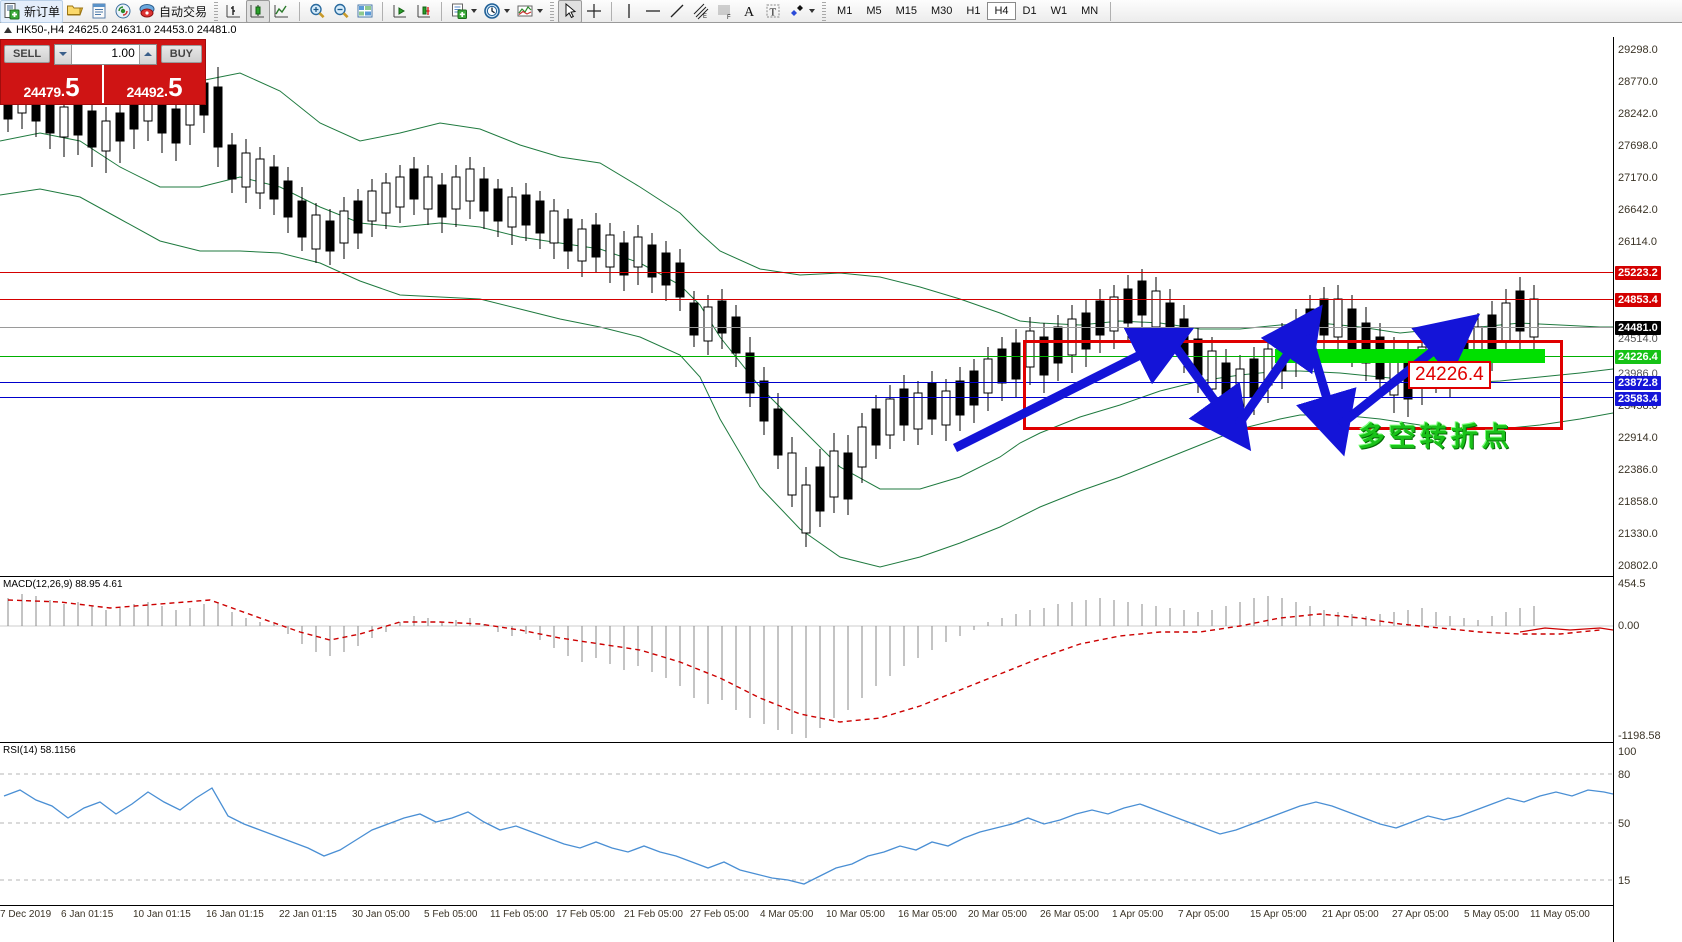 This screenshot has width=1682, height=942. What do you see at coordinates (1204, 914) in the screenshot?
I see `time-label-17: 7 Apr 05:00` at bounding box center [1204, 914].